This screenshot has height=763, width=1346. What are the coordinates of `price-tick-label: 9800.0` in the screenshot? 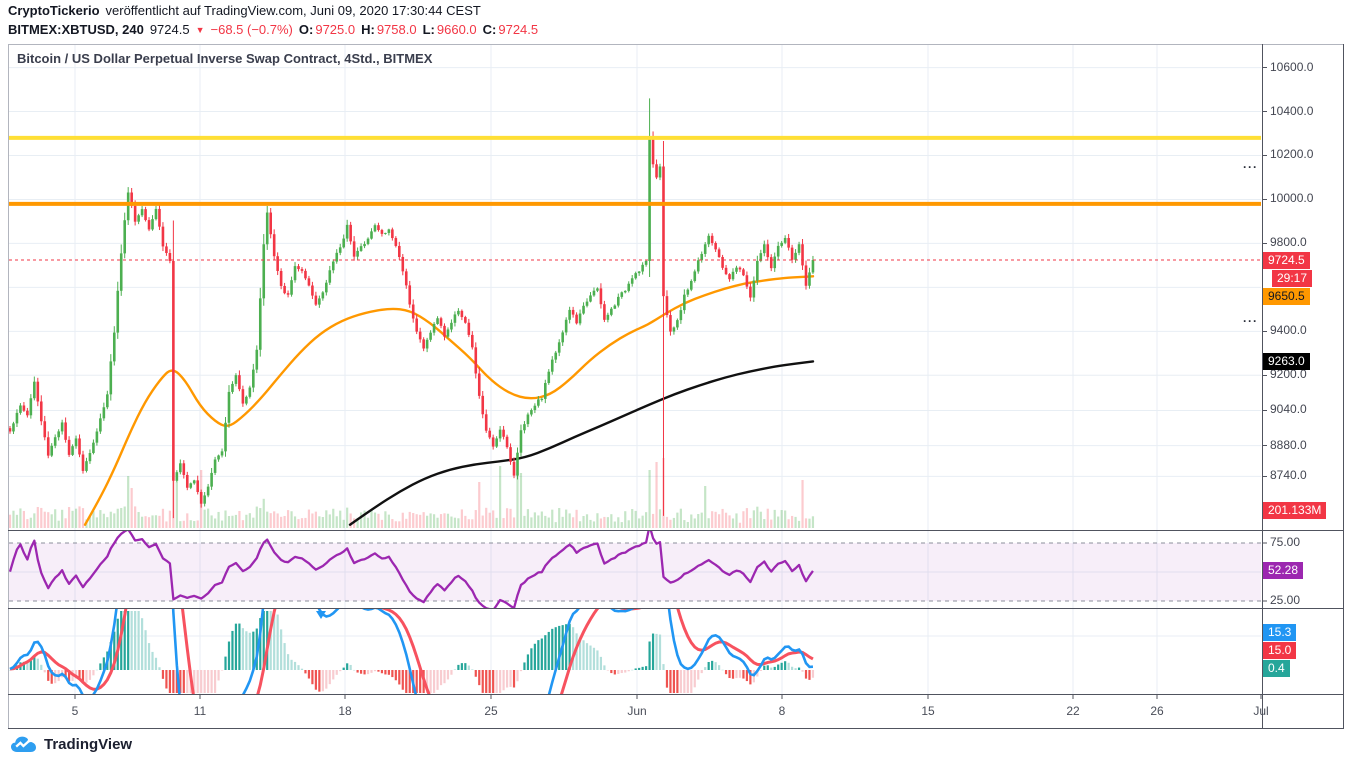 It's located at (1288, 242).